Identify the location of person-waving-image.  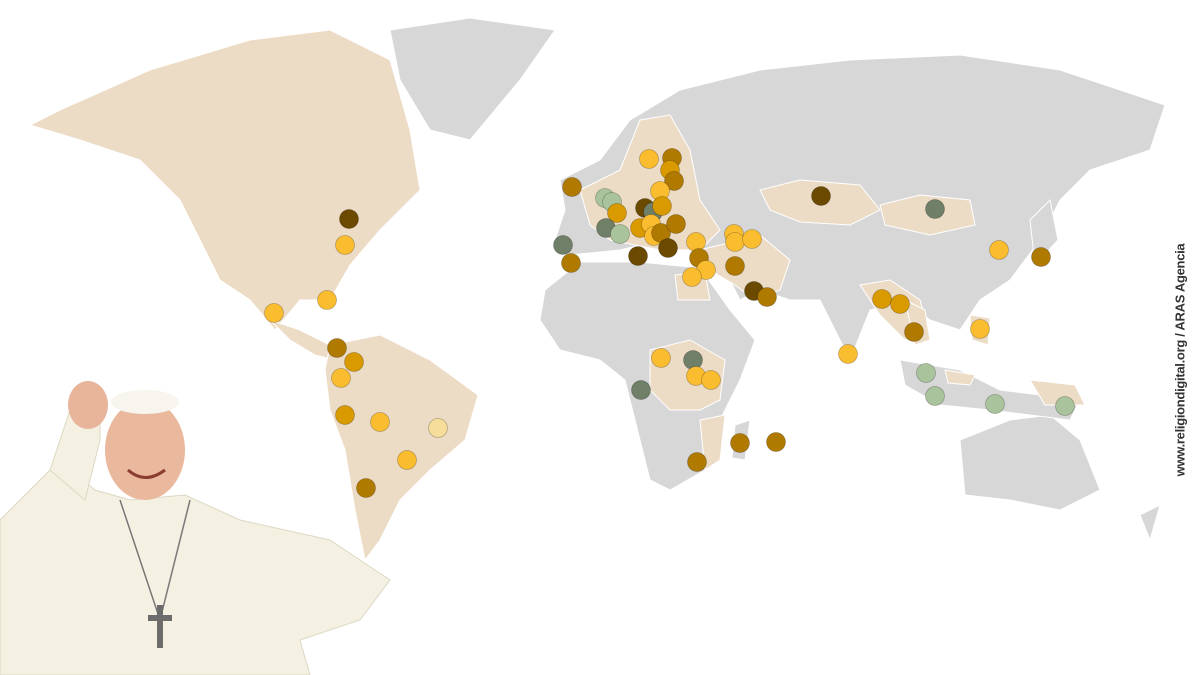
(195, 528).